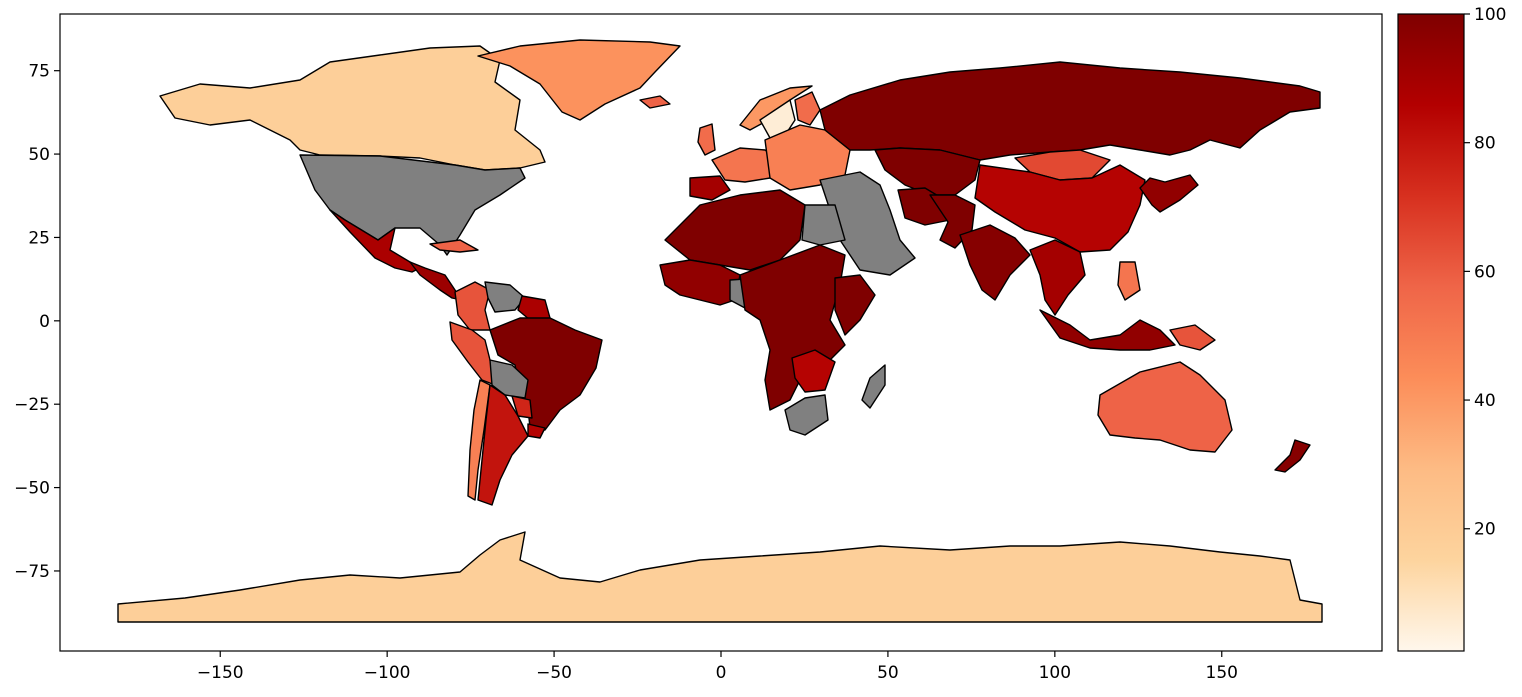  Describe the element at coordinates (505, 297) in the screenshot. I see `country-venezuela` at that location.